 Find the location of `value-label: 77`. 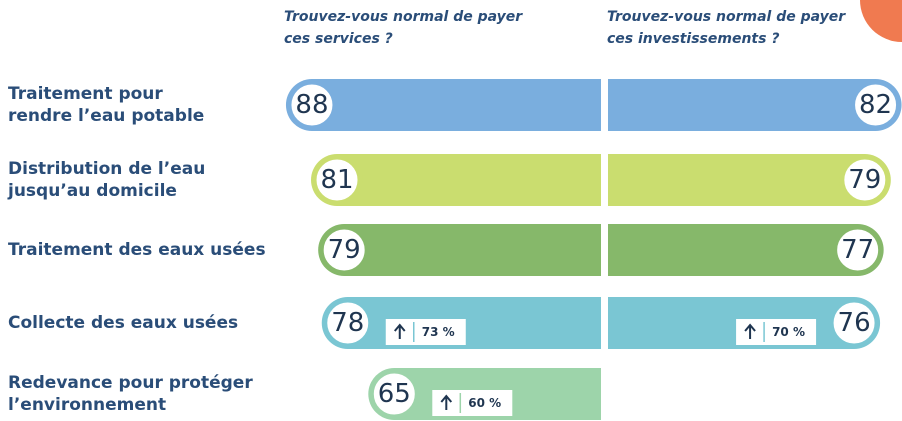

value-label: 77 is located at coordinates (857, 250).